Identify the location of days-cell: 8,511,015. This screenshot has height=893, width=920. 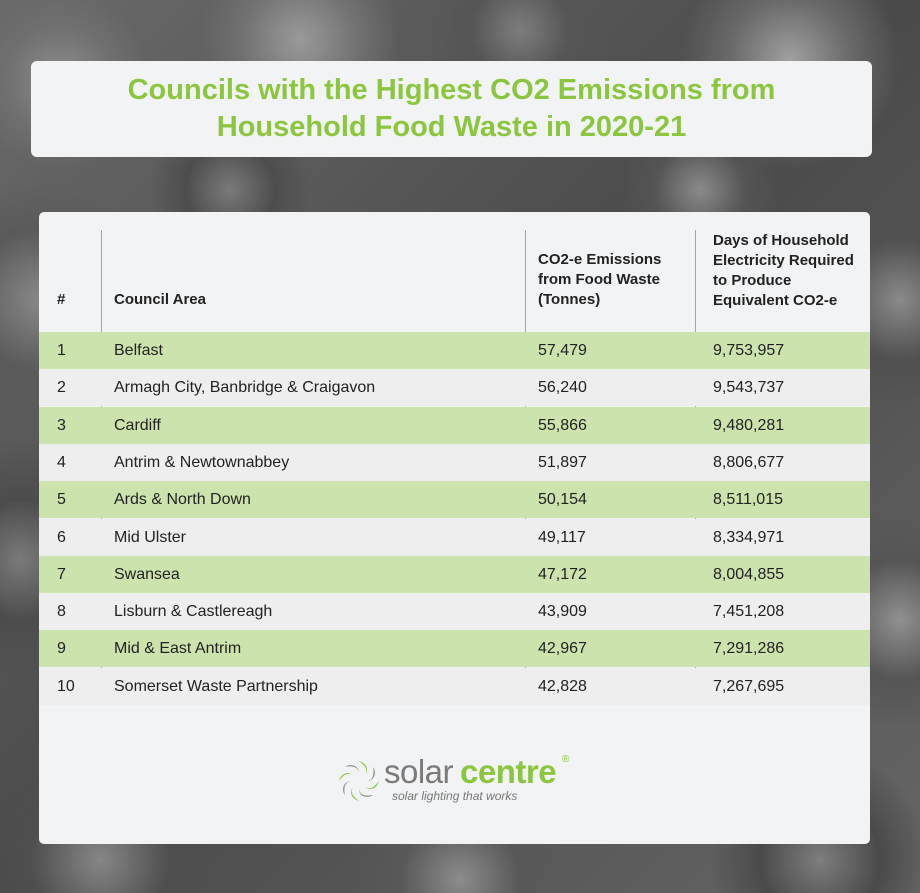
(748, 500).